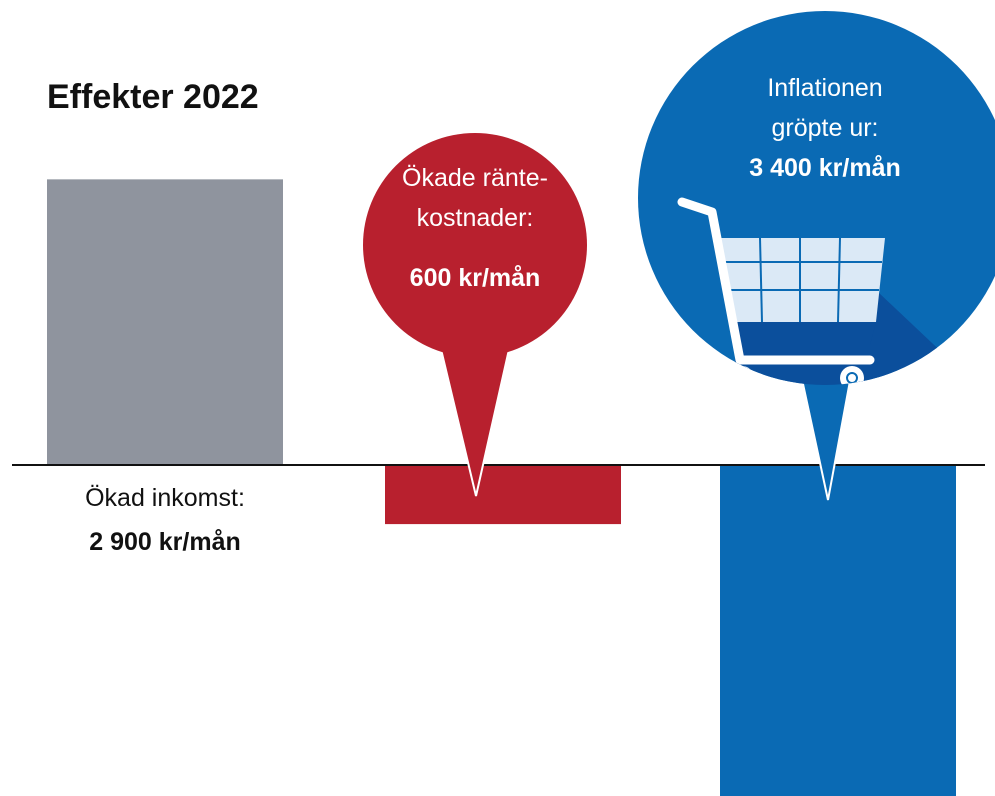 Image resolution: width=995 pixels, height=796 pixels. I want to click on category-label: Inflationen gröpte ur:, so click(825, 108).